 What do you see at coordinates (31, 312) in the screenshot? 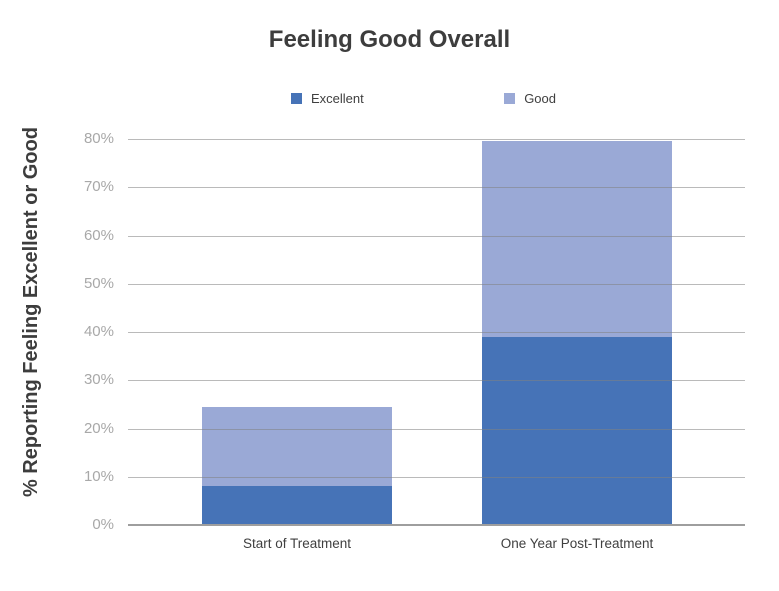
I see `y-axis-title: % Reporting Feeling Excellent or Good` at bounding box center [31, 312].